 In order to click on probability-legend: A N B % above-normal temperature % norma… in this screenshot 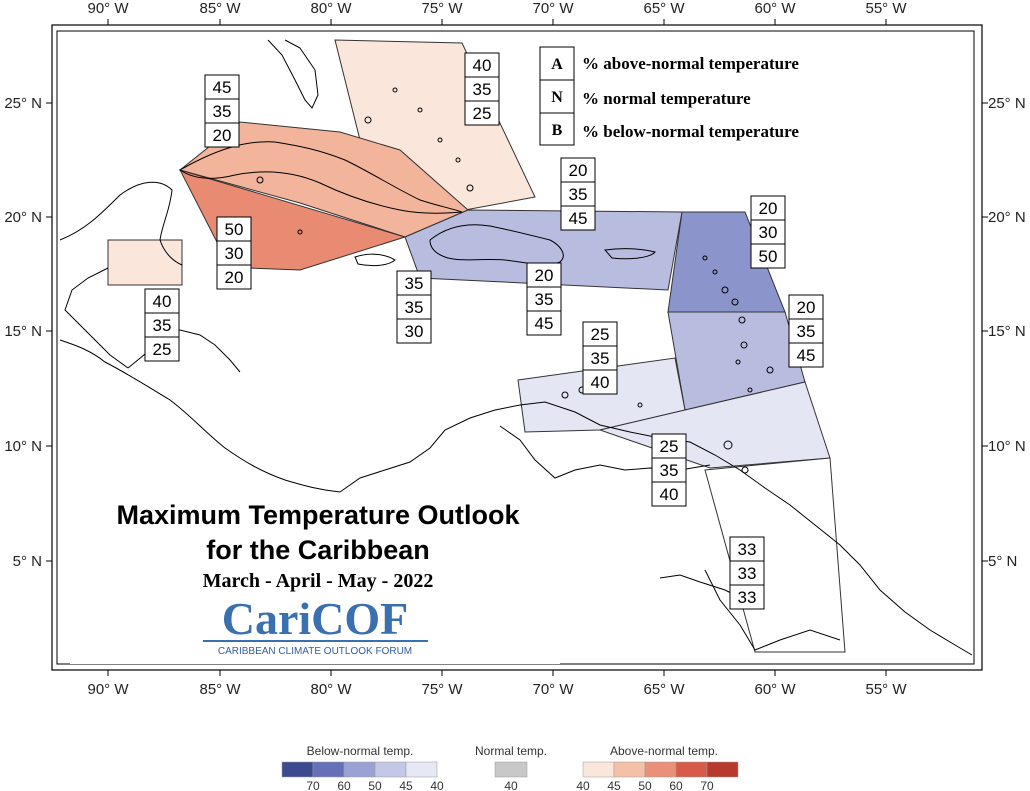, I will do `click(669, 96)`.